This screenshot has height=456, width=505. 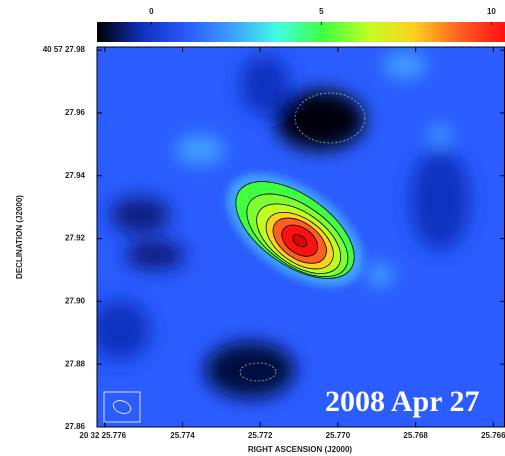 I want to click on y-tick-label: 27.92, so click(x=75, y=238).